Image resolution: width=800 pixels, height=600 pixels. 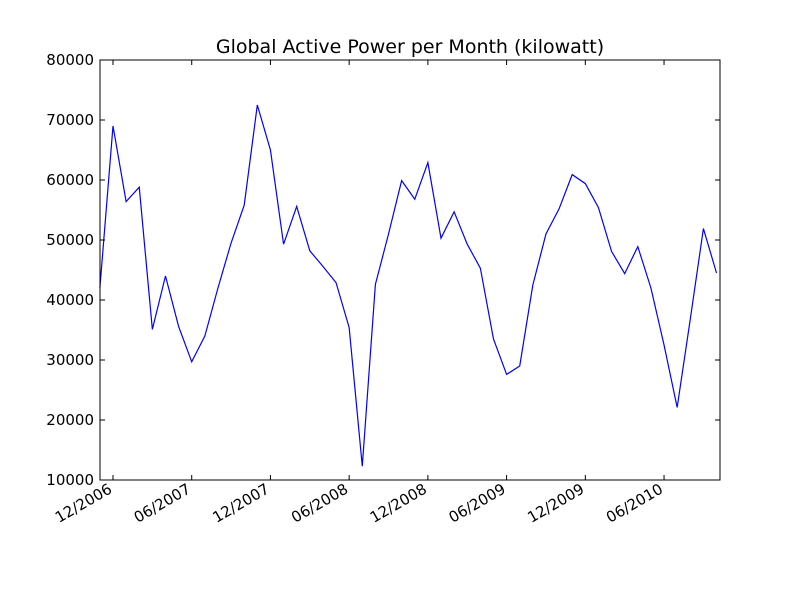 What do you see at coordinates (70, 420) in the screenshot?
I see `y-tick-label: 20000` at bounding box center [70, 420].